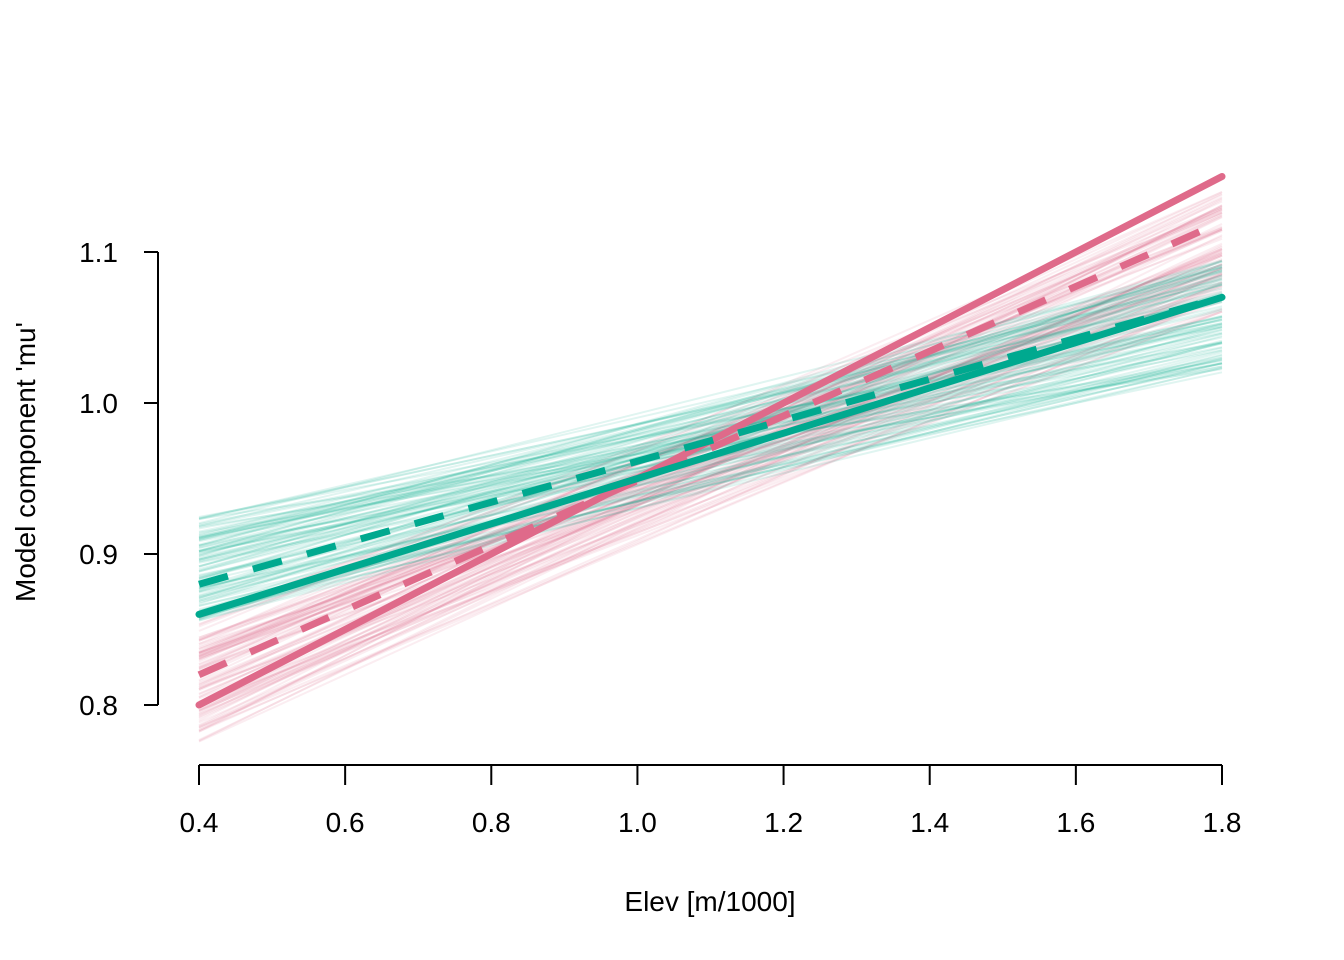 Image resolution: width=1344 pixels, height=960 pixels. I want to click on x-tick-label: 1.8, so click(1222, 822).